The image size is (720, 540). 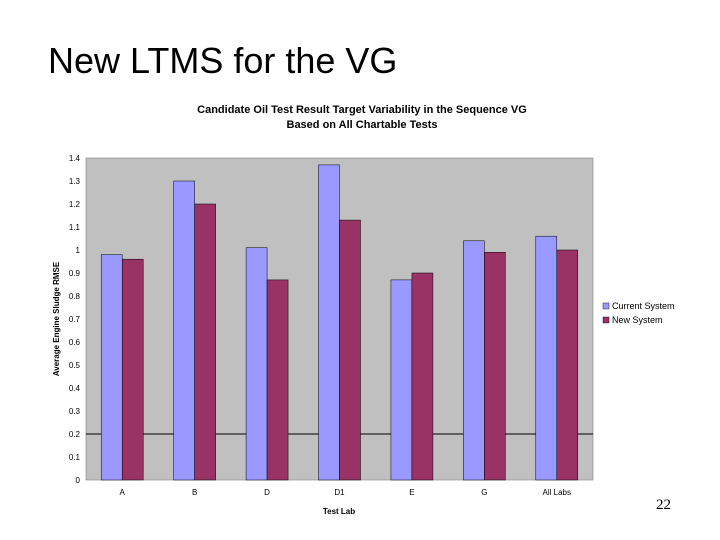 I want to click on y-tick-label: 1.1, so click(x=75, y=227).